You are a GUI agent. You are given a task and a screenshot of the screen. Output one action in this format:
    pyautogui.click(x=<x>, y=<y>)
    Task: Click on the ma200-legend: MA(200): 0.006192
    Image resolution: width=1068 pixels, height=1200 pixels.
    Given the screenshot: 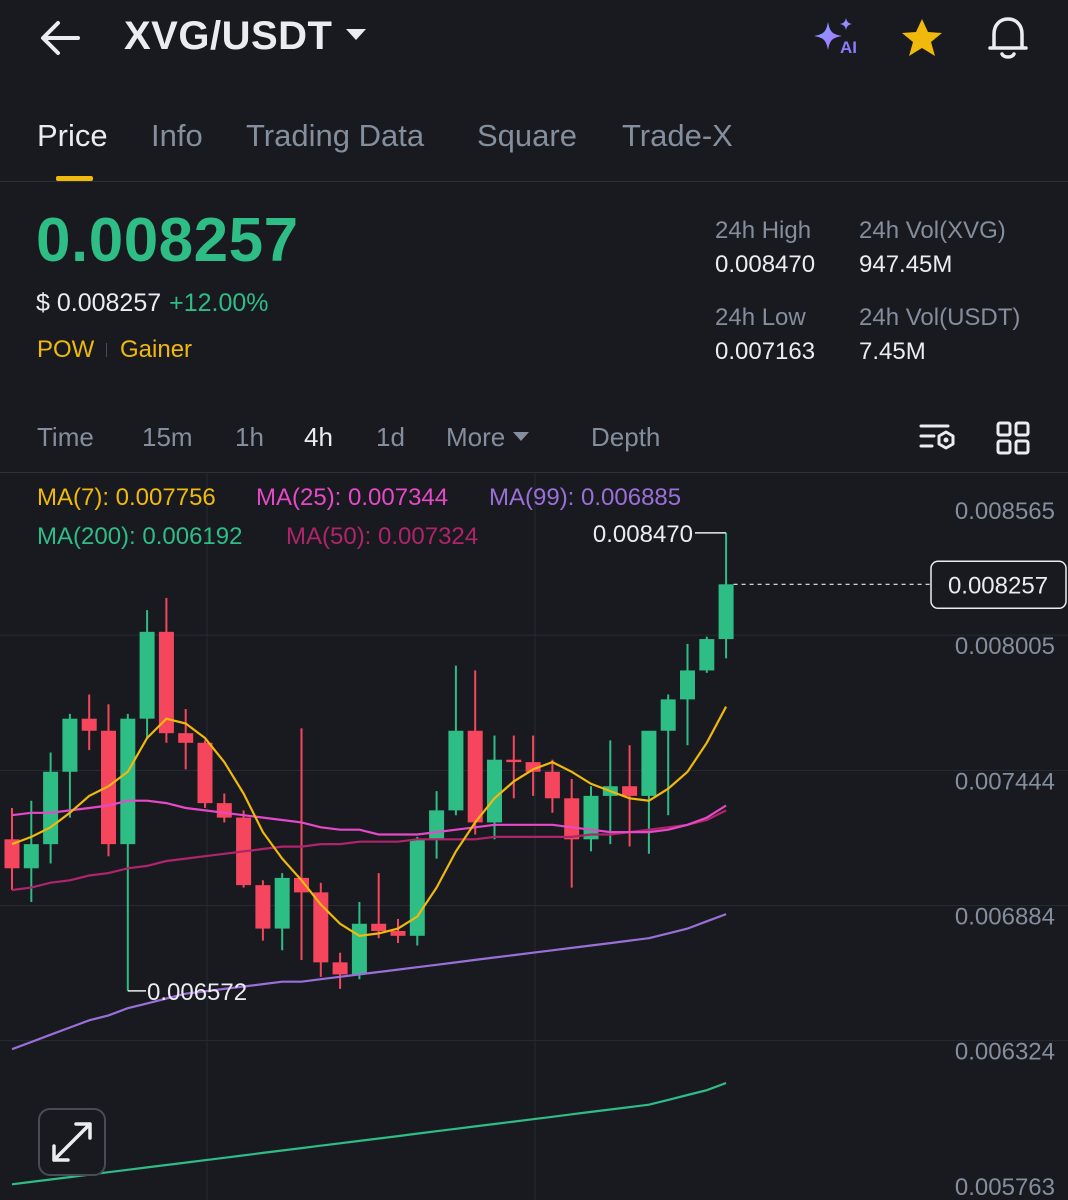 What is the action you would take?
    pyautogui.click(x=140, y=536)
    